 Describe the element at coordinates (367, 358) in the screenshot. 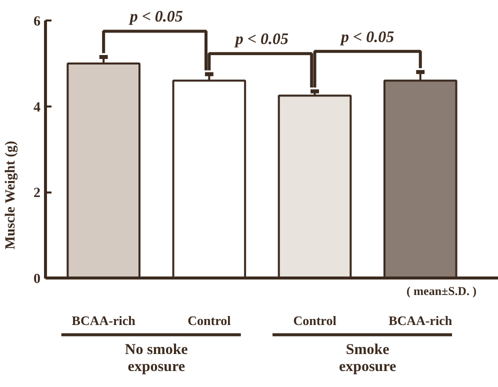

I see `text: Smoke exposure` at that location.